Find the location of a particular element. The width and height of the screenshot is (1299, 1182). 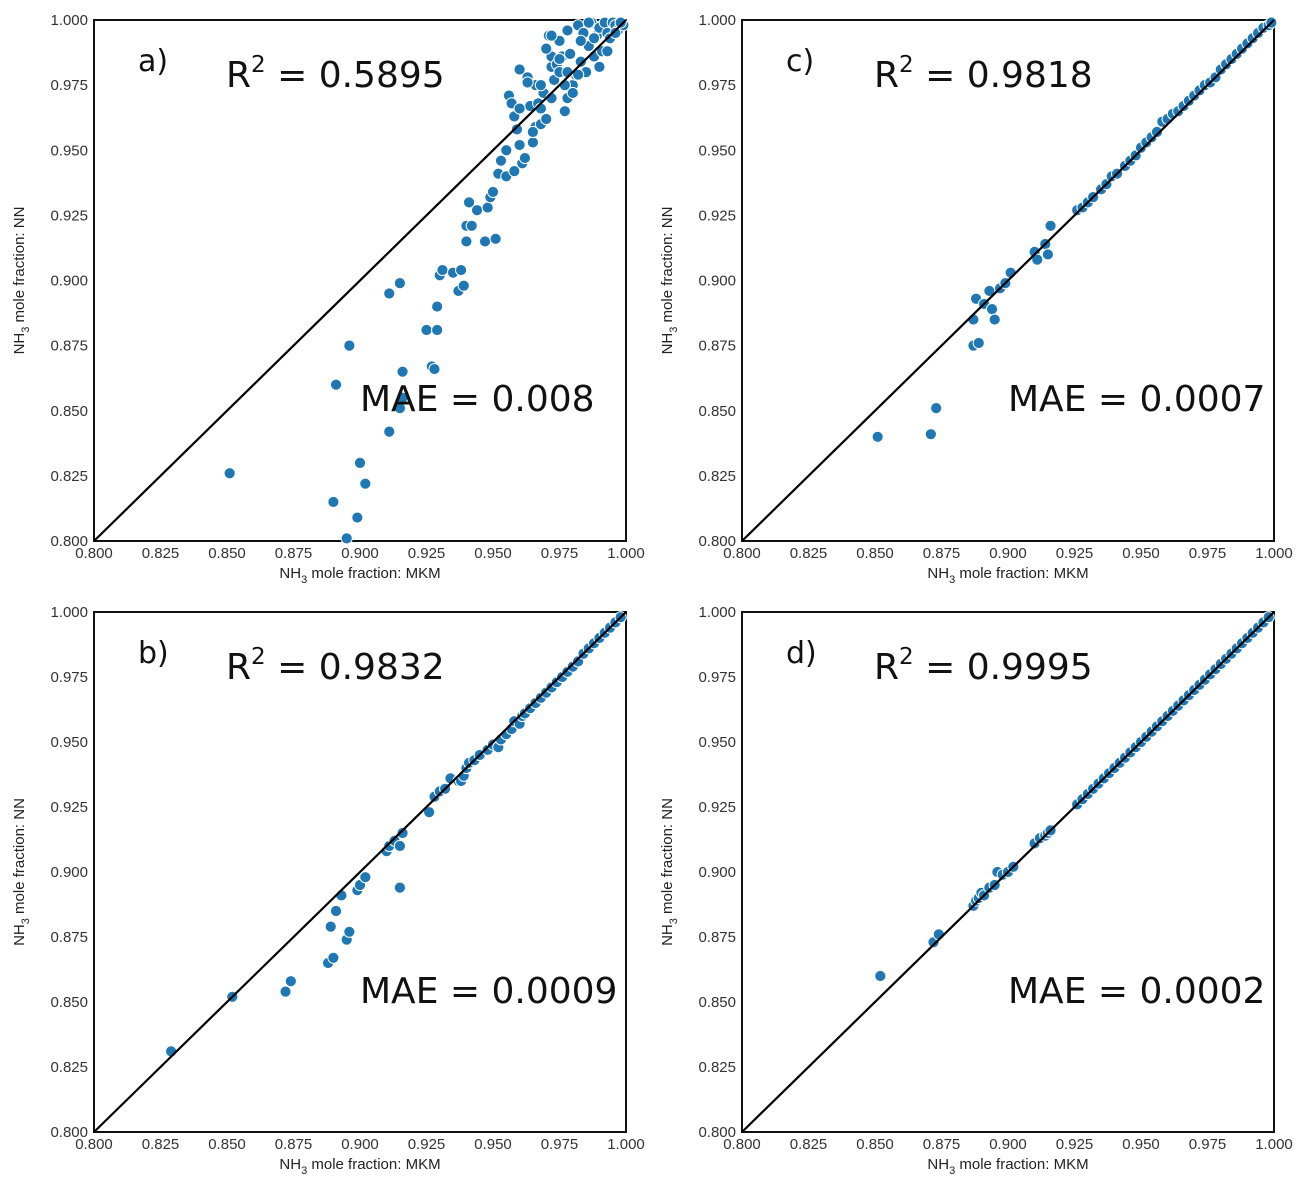

r-squared-annotation: R2 = 0.9818 is located at coordinates (983, 74).